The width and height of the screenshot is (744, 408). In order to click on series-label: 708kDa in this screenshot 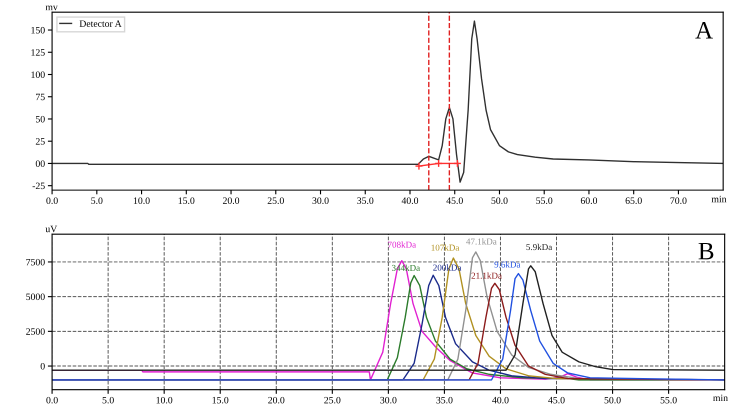, I will do `click(402, 244)`.